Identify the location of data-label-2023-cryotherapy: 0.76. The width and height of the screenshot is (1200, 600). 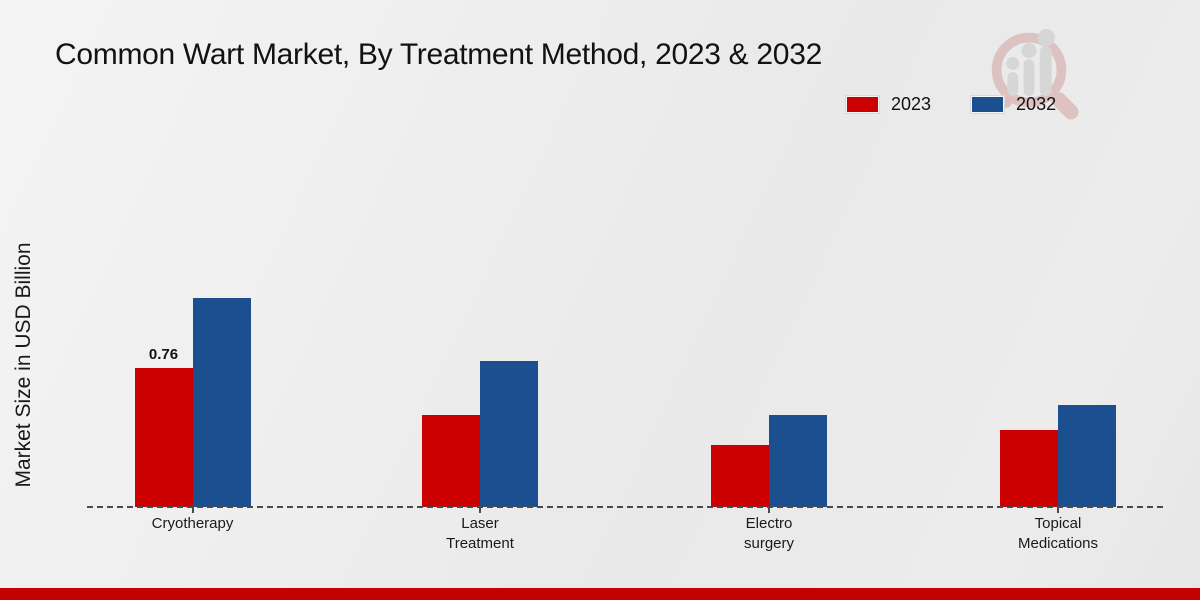
(163, 354).